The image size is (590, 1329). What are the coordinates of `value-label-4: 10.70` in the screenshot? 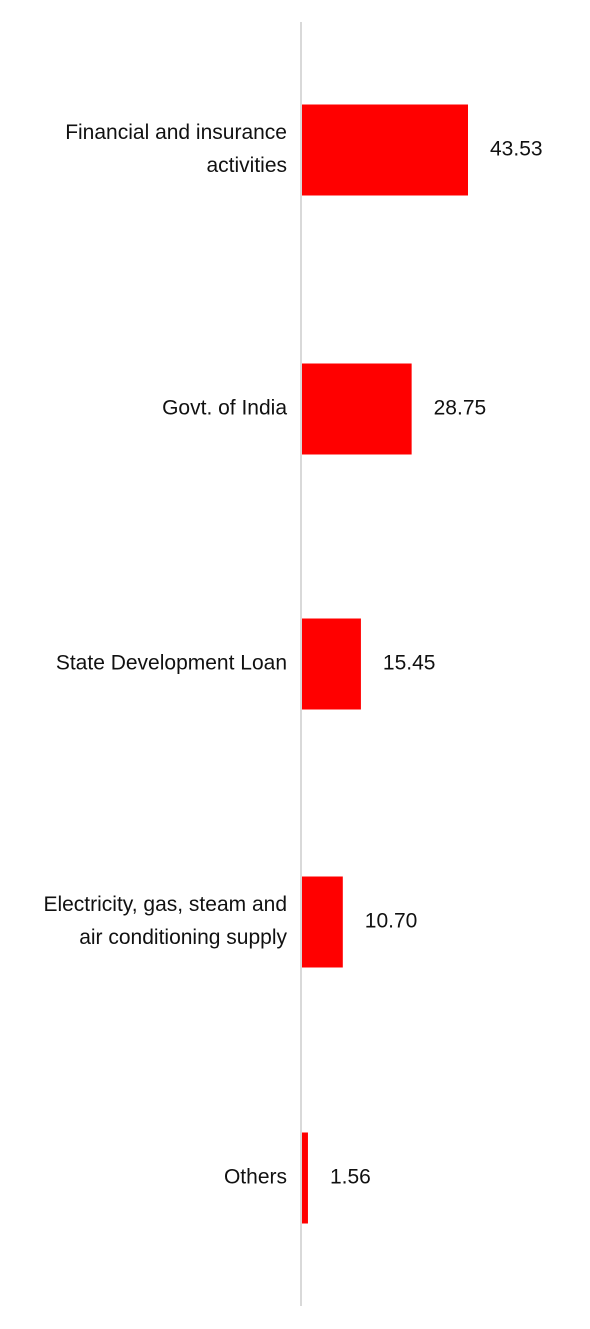 It's located at (391, 921).